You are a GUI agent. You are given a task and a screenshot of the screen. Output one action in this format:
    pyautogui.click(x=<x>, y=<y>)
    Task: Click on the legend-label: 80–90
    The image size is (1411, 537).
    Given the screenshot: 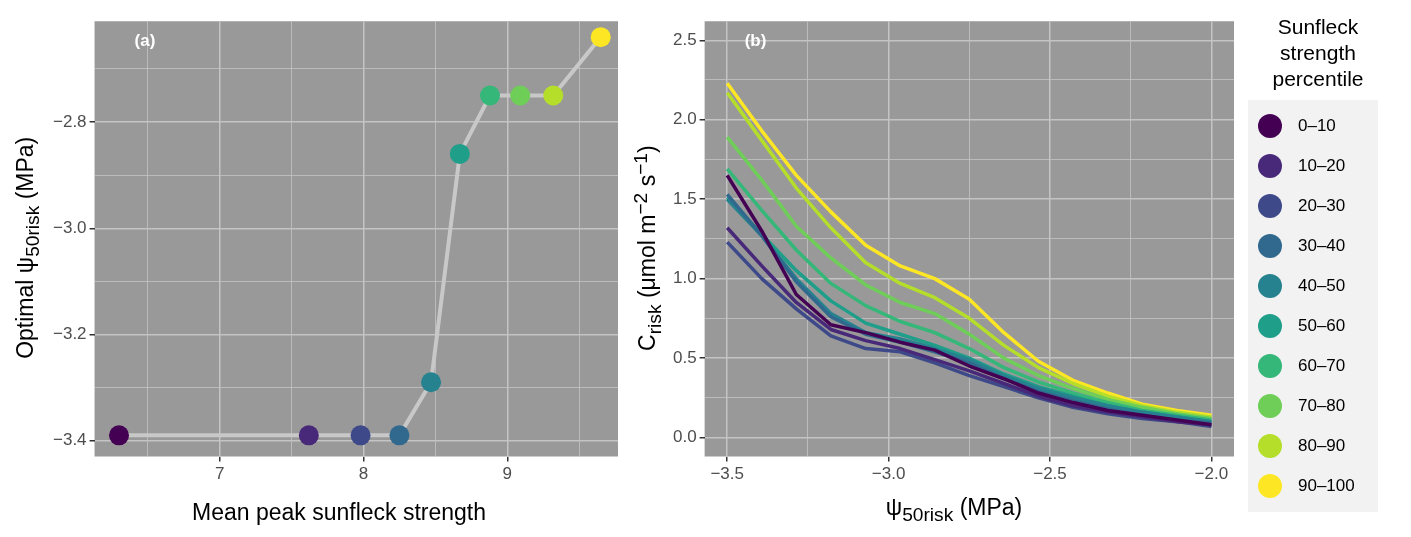 What is the action you would take?
    pyautogui.click(x=1322, y=446)
    